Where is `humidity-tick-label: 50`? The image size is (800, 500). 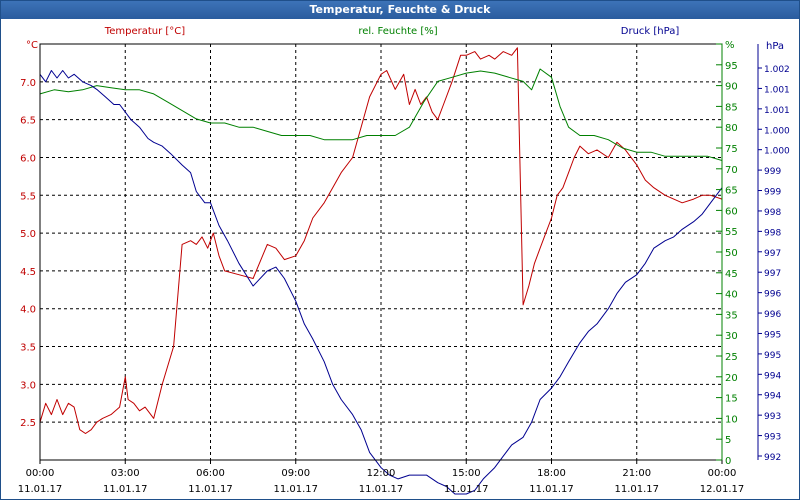 humidity-tick-label: 50 is located at coordinates (731, 253).